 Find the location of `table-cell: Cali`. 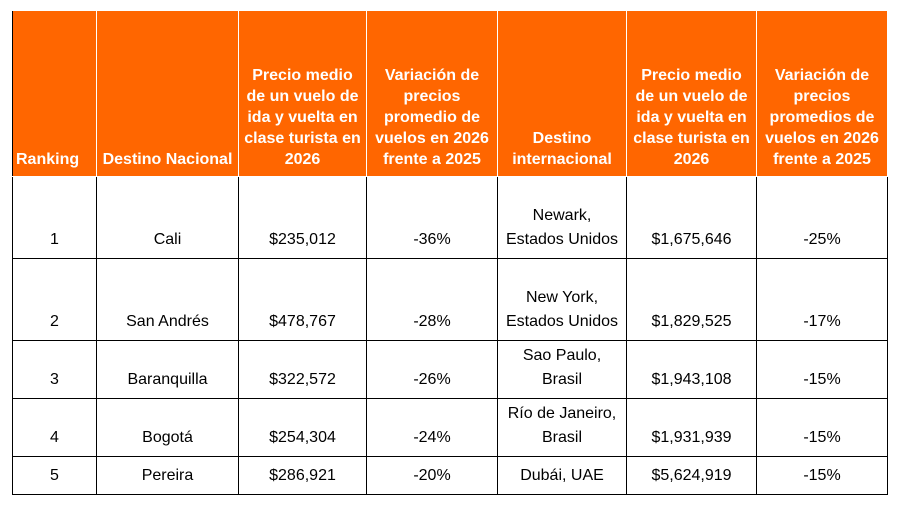

table-cell: Cali is located at coordinates (167, 217).